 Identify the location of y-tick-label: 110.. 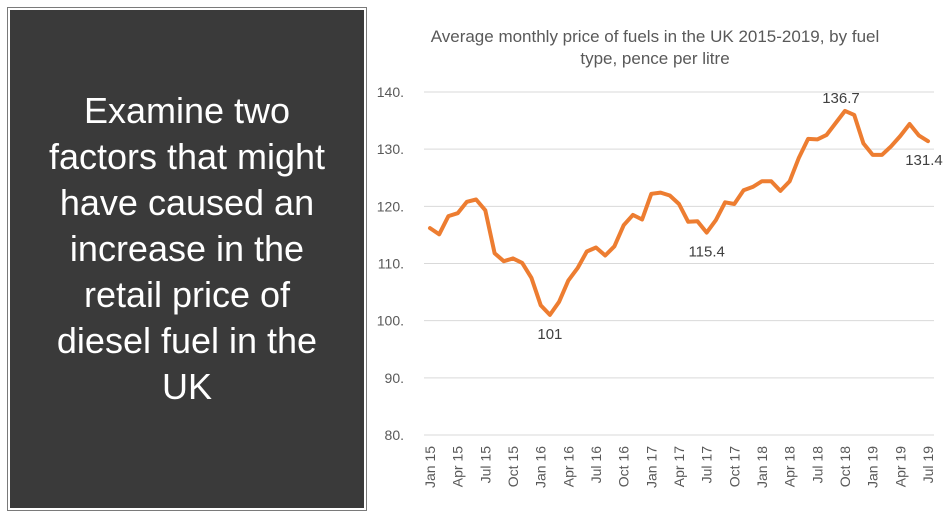
(391, 264).